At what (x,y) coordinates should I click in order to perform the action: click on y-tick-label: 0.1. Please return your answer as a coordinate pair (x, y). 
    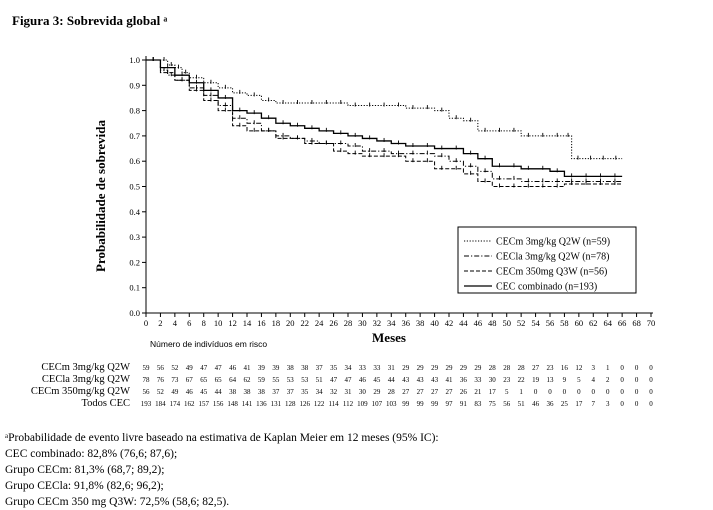
    Looking at the image, I should click on (134, 288).